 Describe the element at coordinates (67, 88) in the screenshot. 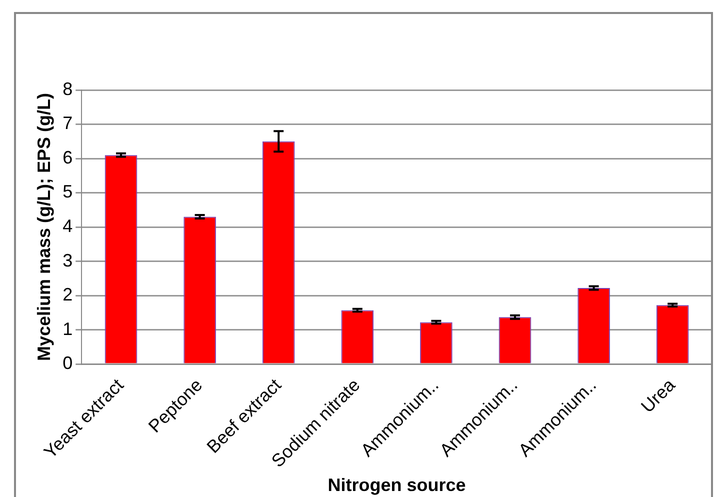

I see `y-tick-label: 8` at that location.